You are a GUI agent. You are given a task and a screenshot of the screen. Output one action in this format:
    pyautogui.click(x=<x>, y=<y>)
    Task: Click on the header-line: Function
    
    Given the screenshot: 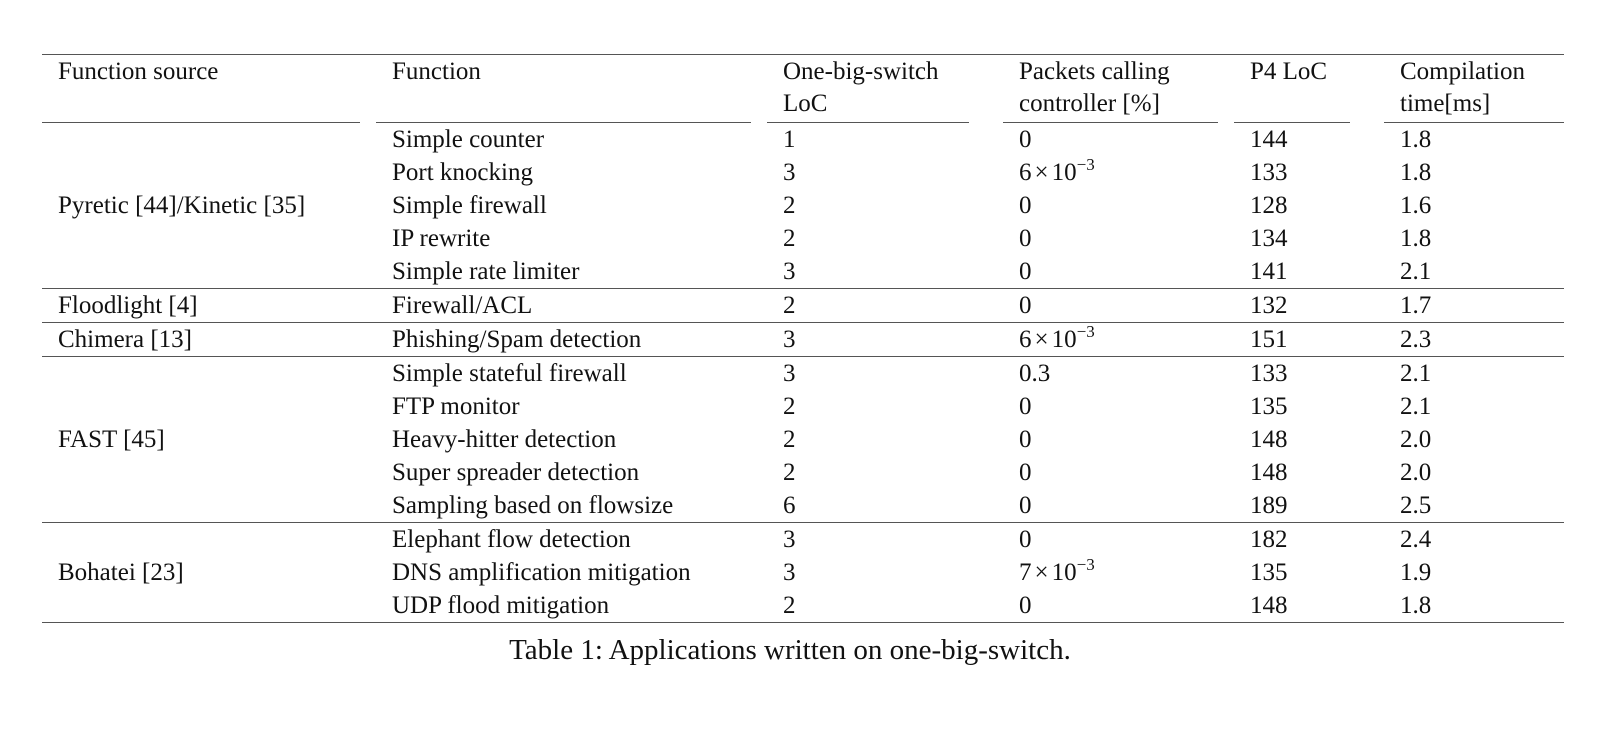 What is the action you would take?
    pyautogui.click(x=436, y=71)
    